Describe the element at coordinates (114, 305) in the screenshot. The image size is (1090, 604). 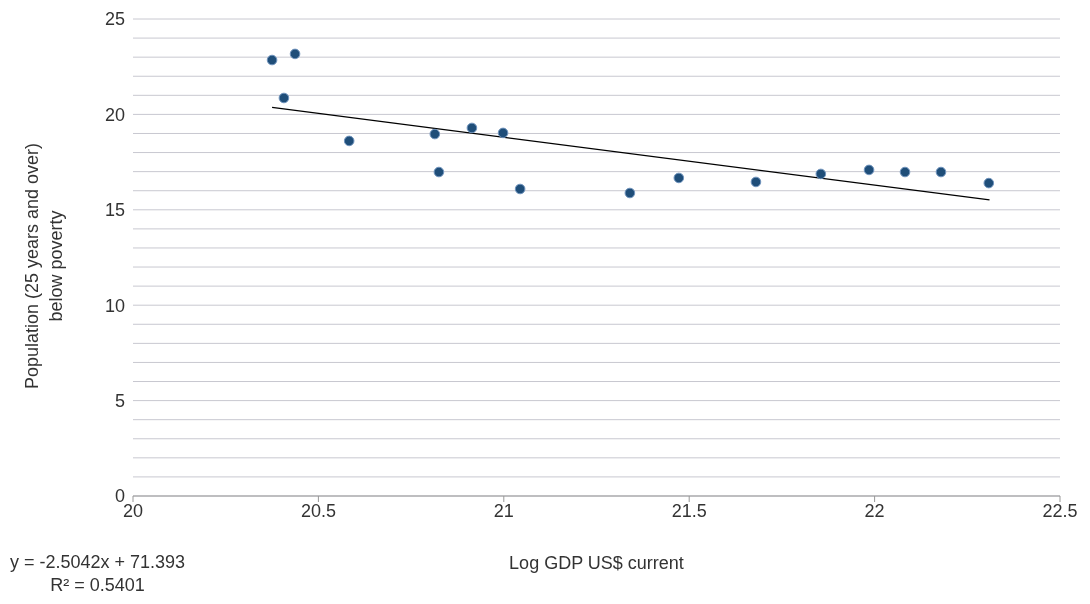
I see `y-tick-label: 10` at that location.